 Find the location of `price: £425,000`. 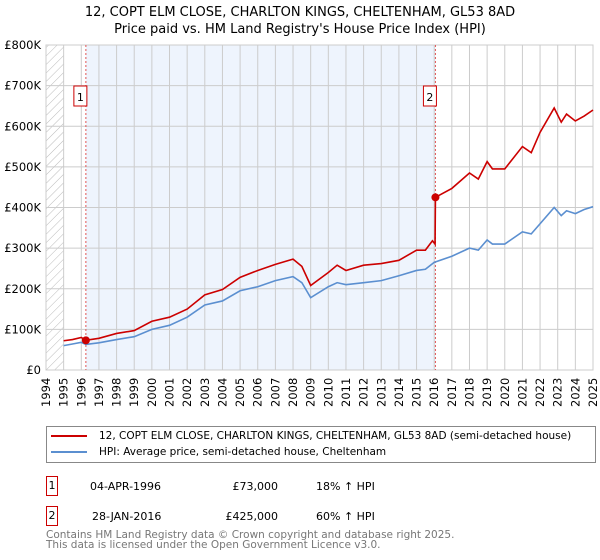

price: £425,000 is located at coordinates (252, 516).